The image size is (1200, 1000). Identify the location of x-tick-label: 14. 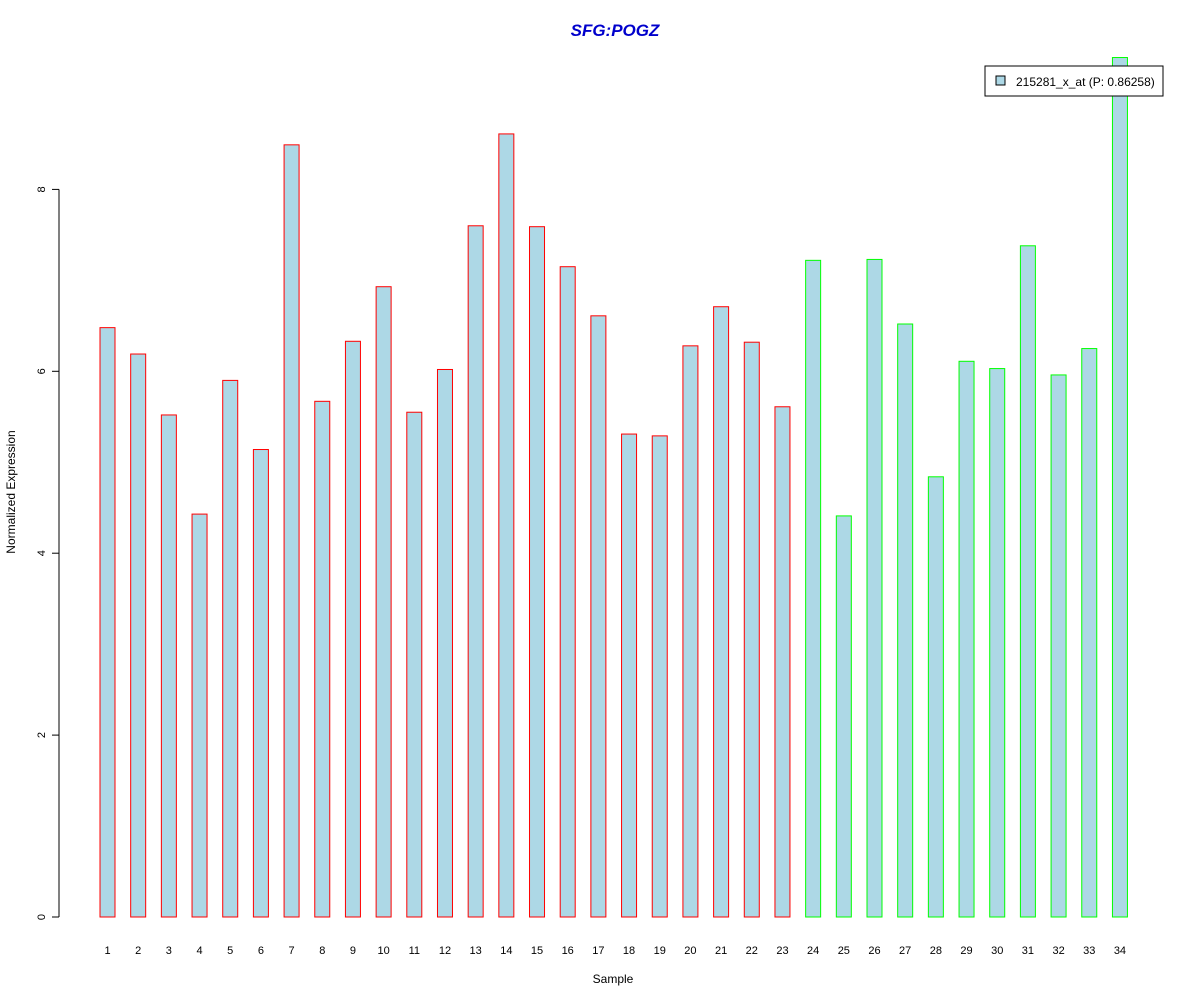
(506, 951).